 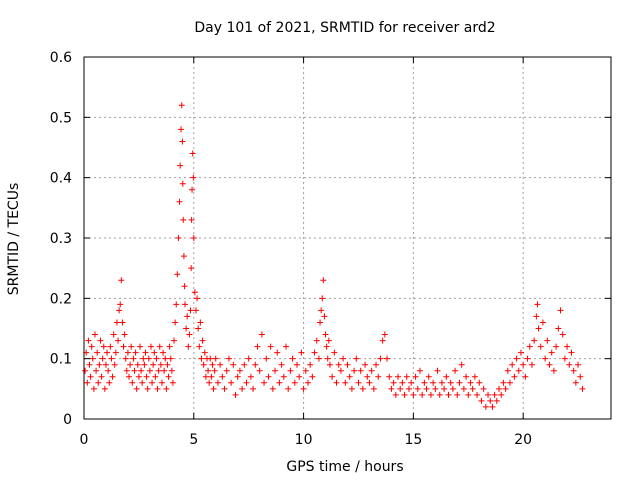 I want to click on x-tick-label: 10, so click(x=304, y=440).